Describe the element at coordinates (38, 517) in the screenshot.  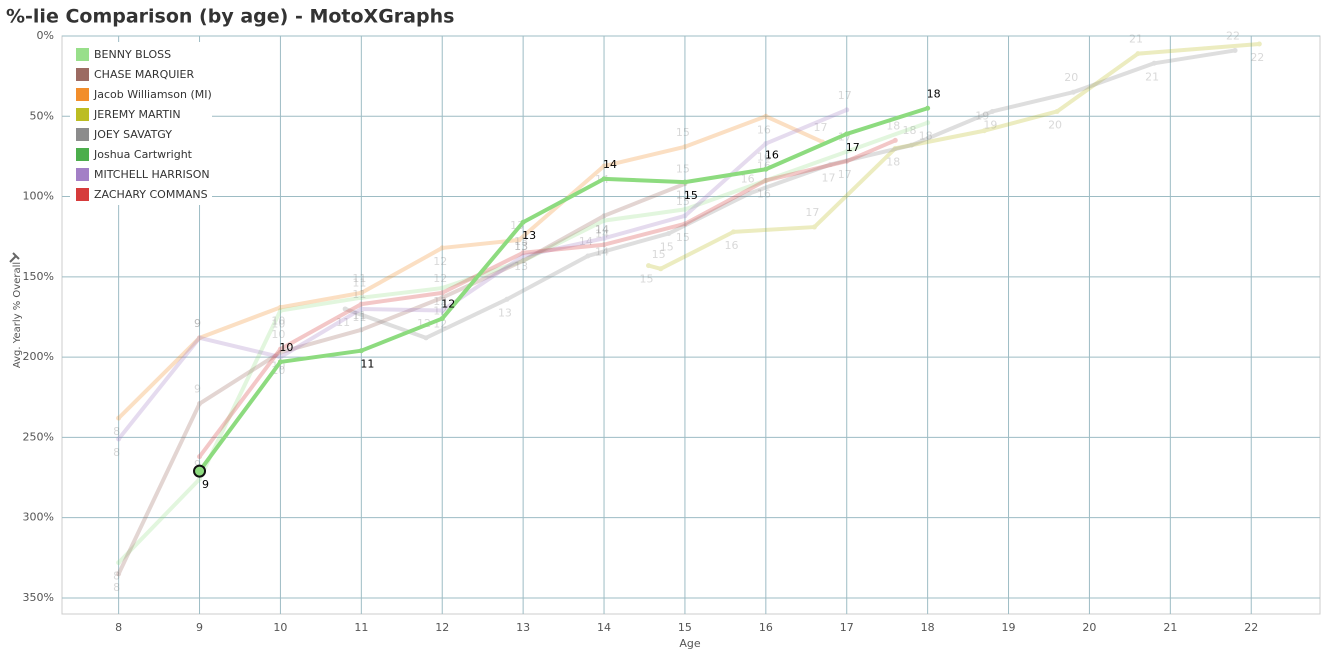
I see `y-tick-label: 300%` at that location.